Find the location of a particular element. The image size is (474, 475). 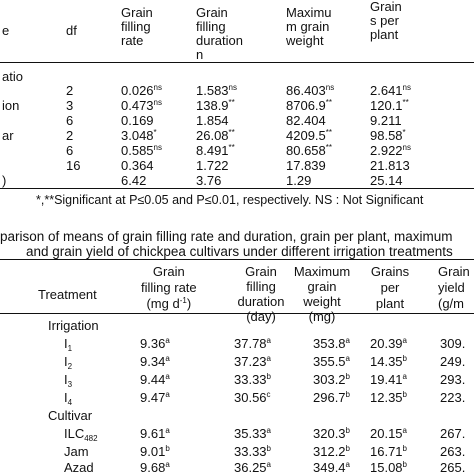

t1-bottom-rule is located at coordinates (237, 188).